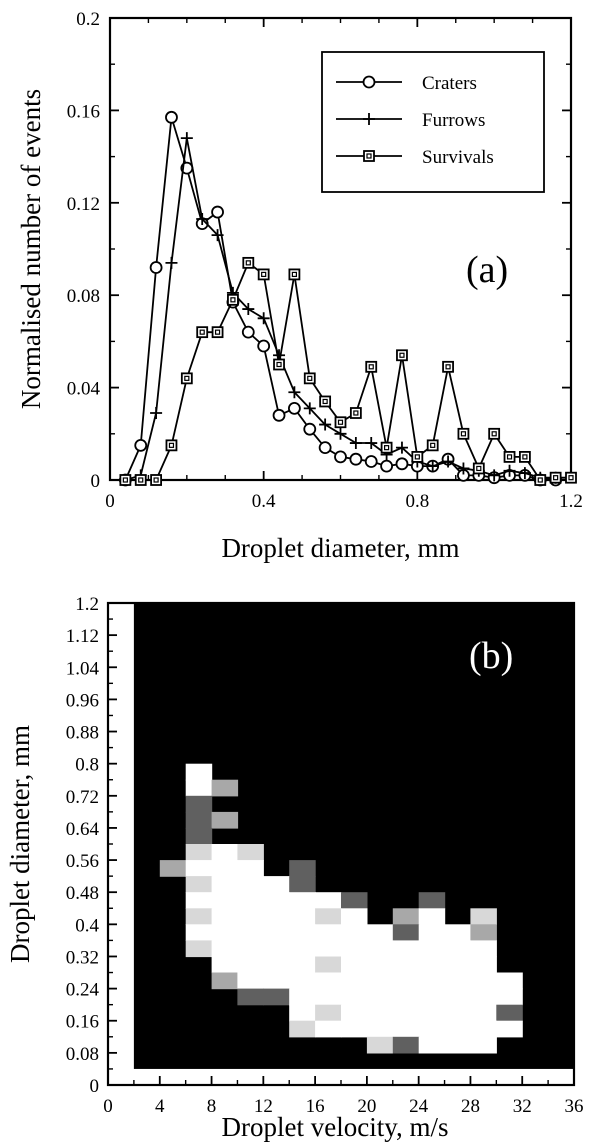  I want to click on x-tick-label-a: 0, so click(110, 501).